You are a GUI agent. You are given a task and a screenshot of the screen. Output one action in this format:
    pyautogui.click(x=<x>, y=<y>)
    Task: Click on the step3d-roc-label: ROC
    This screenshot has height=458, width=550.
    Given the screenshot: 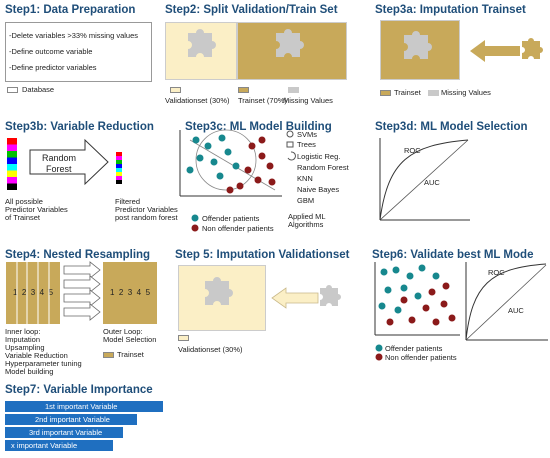 What is the action you would take?
    pyautogui.click(x=412, y=150)
    